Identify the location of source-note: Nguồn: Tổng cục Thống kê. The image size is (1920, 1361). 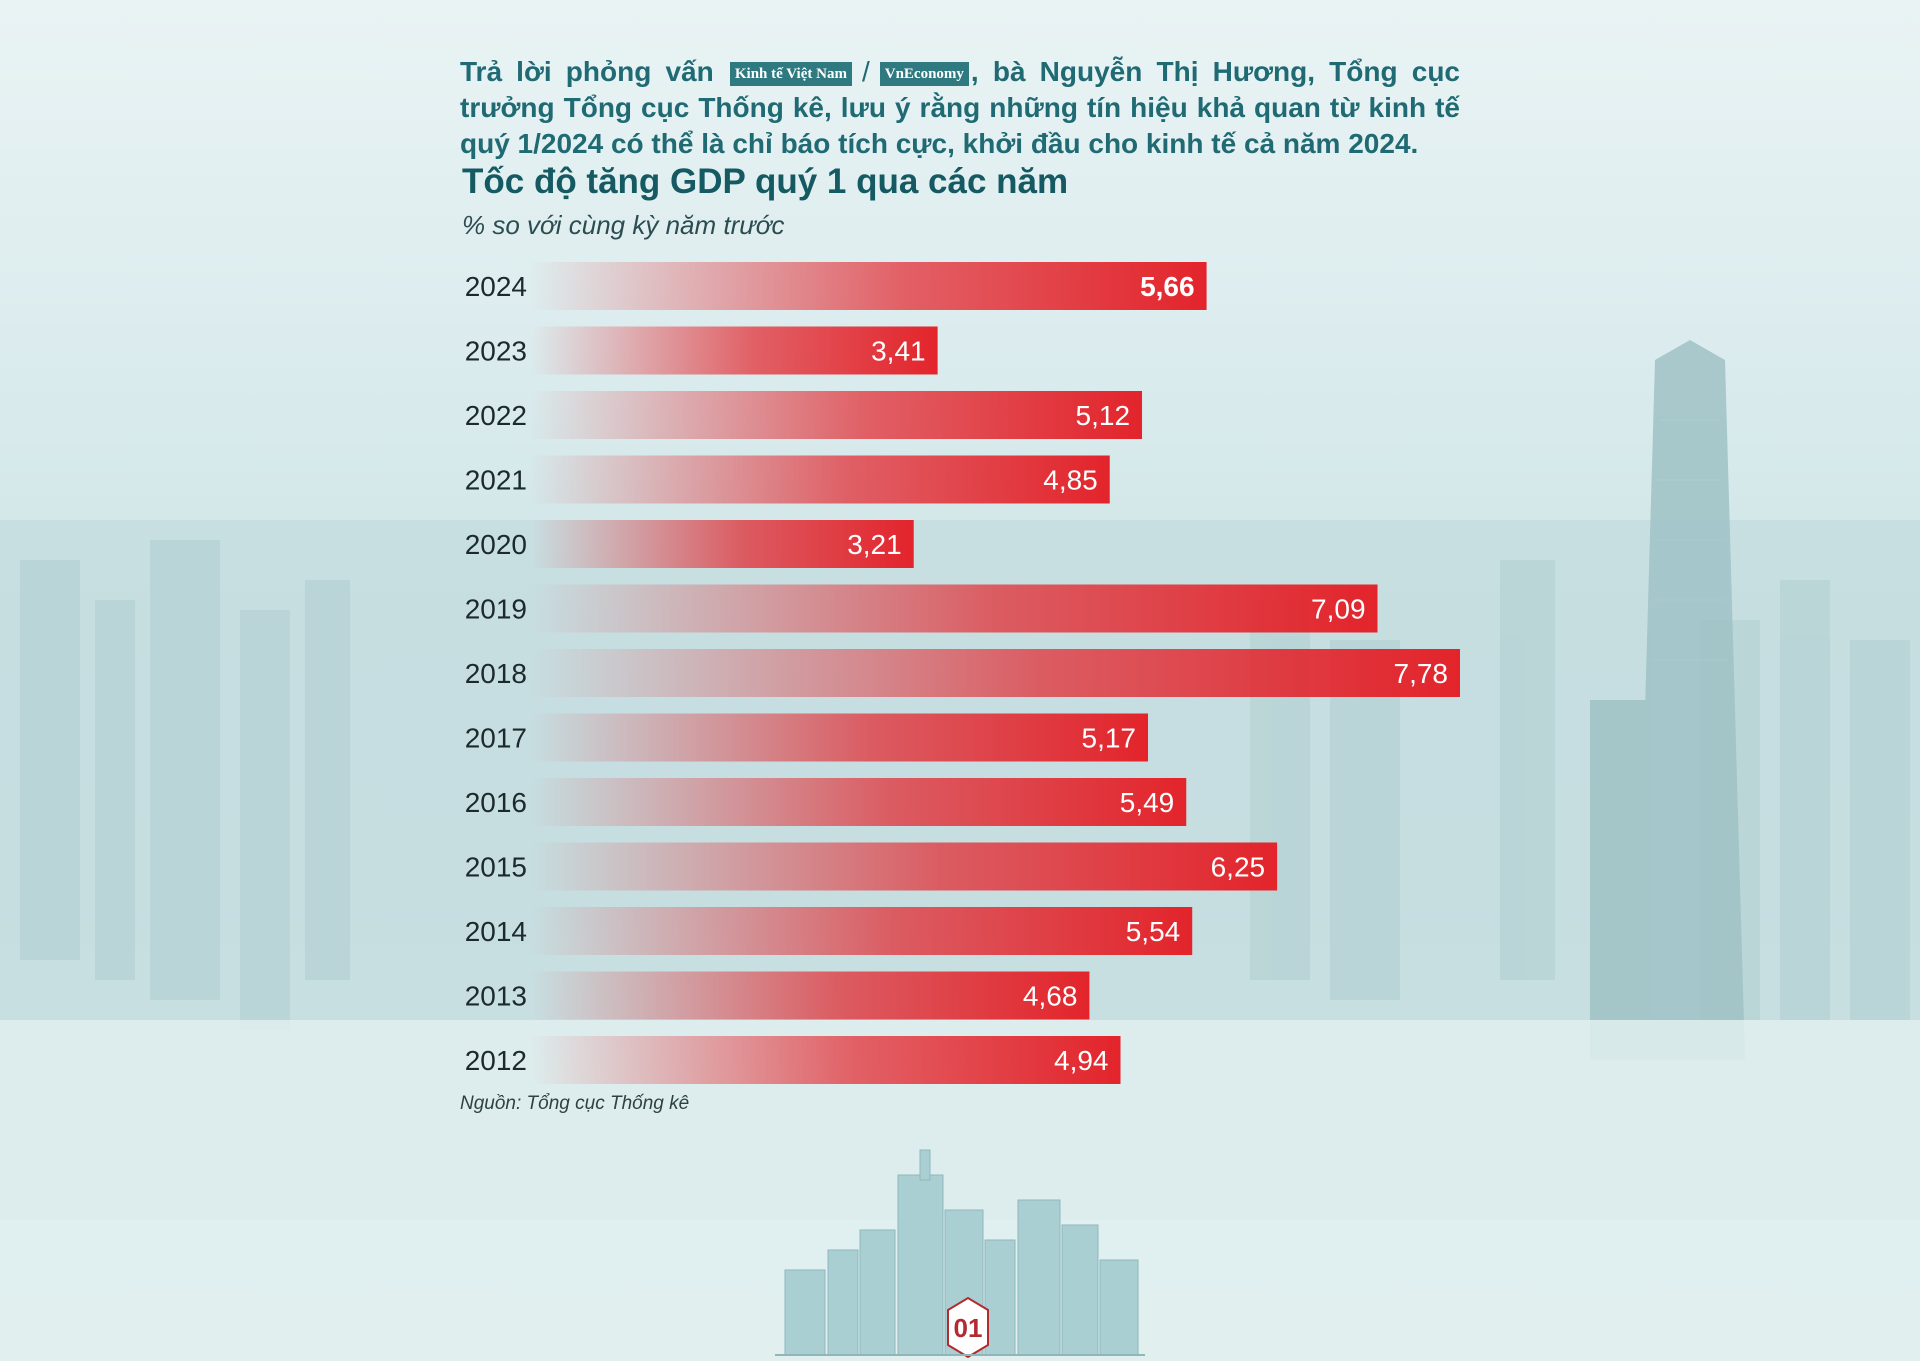
(575, 1103).